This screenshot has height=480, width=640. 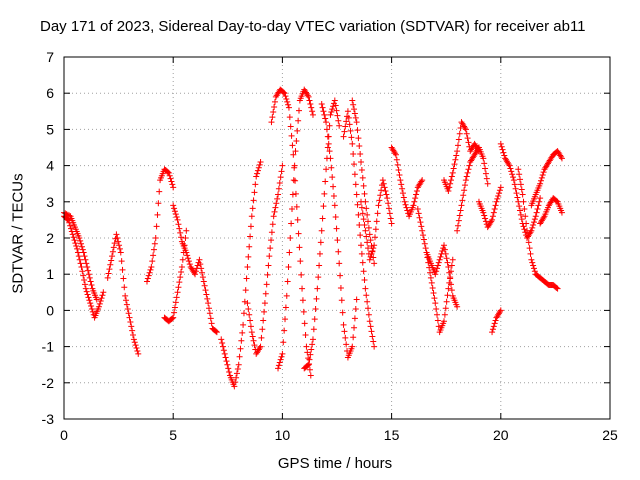 What do you see at coordinates (50, 202) in the screenshot?
I see `y-tick-label: 3` at bounding box center [50, 202].